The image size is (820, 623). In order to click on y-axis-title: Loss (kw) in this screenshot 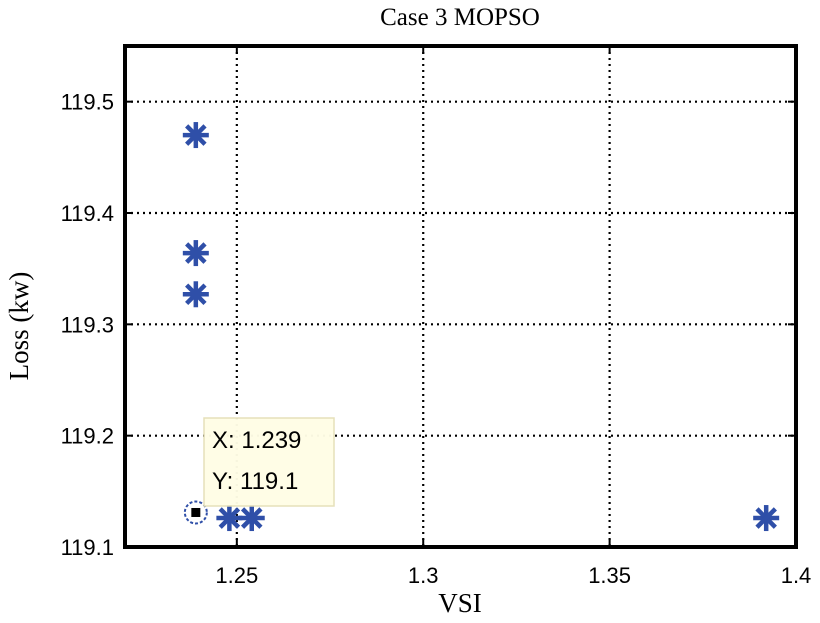, I will do `click(19, 326)`.